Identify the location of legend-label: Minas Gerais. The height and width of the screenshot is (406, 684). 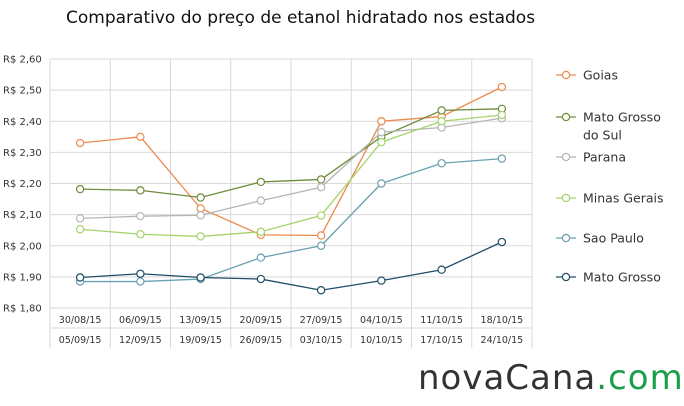
(623, 198).